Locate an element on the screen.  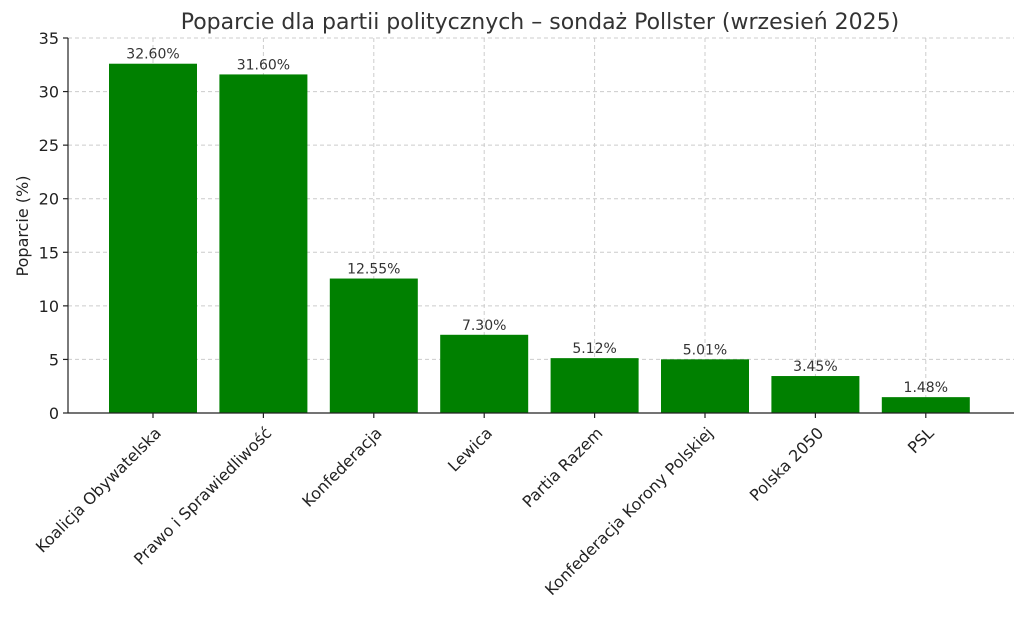
data-label: 1.48% is located at coordinates (926, 388).